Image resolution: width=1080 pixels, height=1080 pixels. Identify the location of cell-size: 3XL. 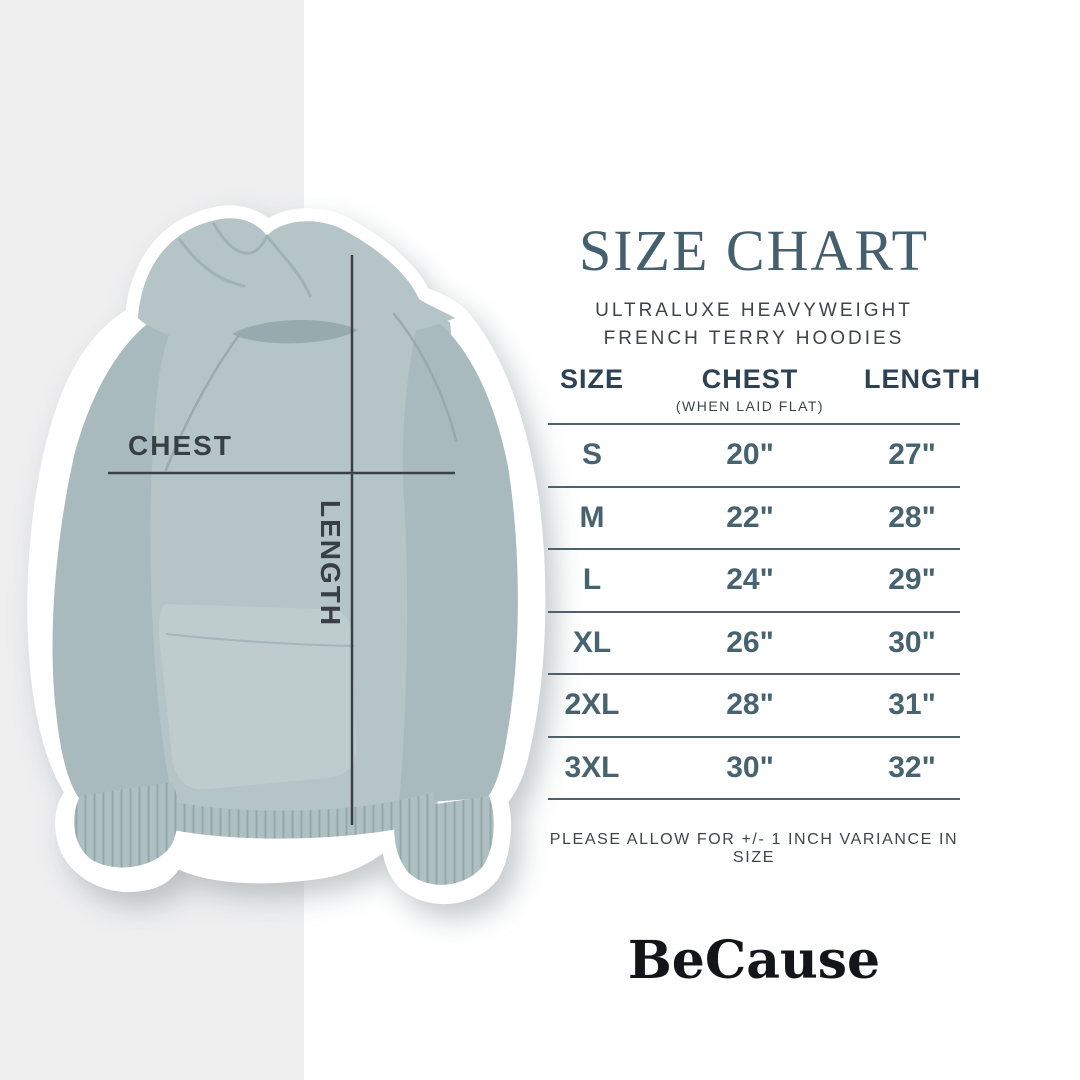
(592, 767).